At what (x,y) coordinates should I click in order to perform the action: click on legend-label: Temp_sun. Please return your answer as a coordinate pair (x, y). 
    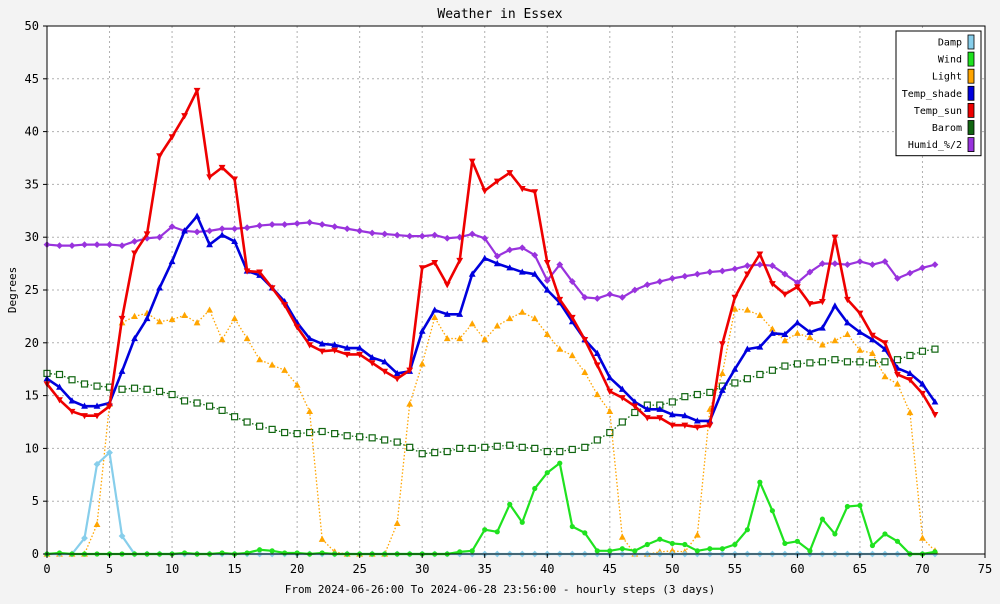
    Looking at the image, I should click on (938, 111).